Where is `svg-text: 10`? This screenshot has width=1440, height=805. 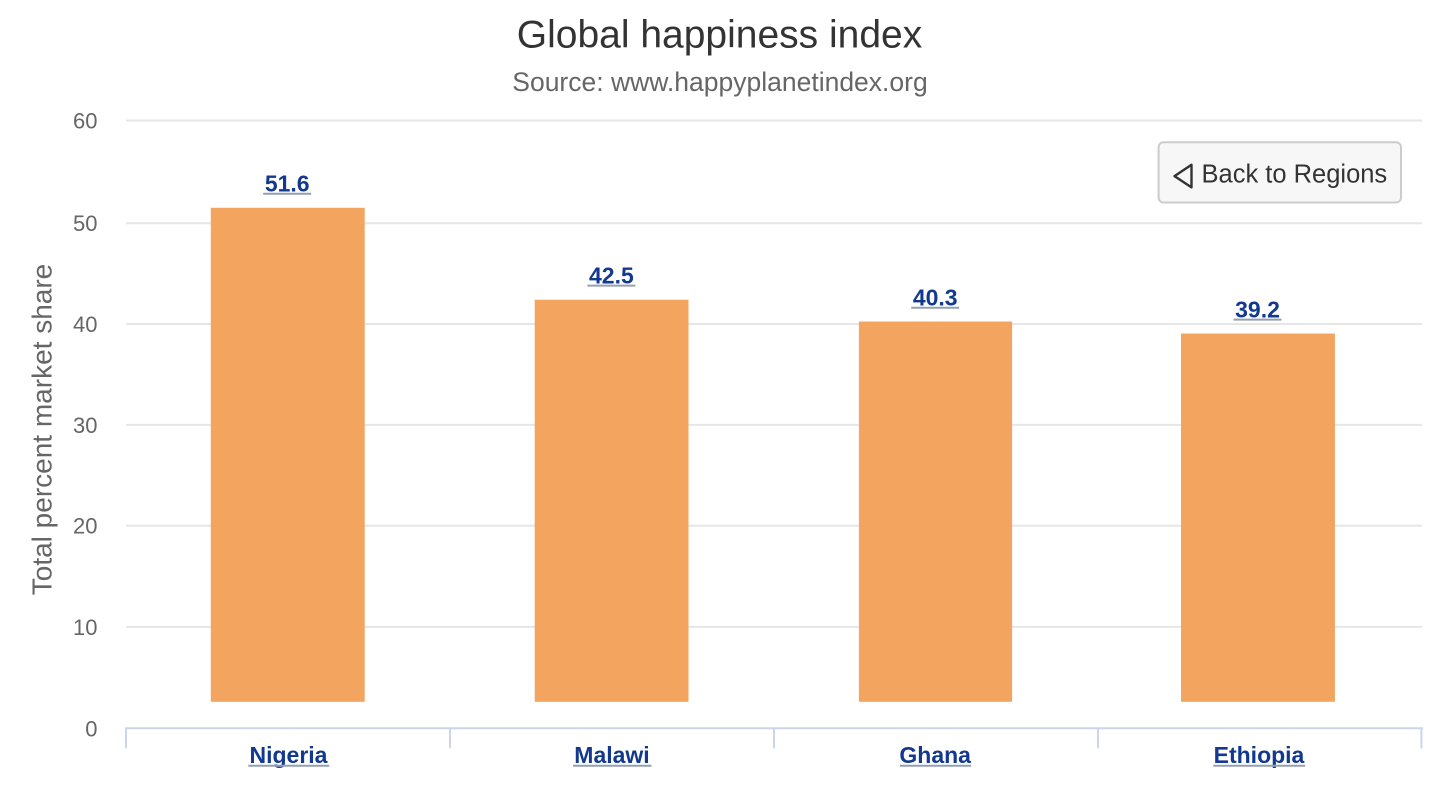 svg-text: 10 is located at coordinates (85, 627).